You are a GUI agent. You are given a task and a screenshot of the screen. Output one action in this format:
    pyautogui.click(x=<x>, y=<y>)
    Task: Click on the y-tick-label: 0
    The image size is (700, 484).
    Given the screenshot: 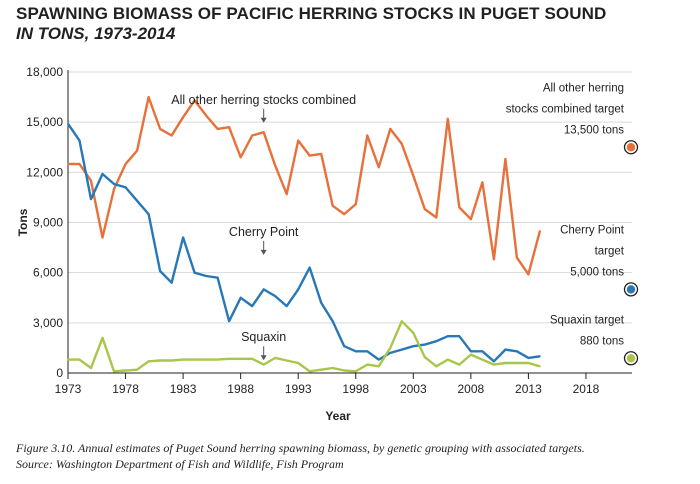 What is the action you would take?
    pyautogui.click(x=59, y=373)
    